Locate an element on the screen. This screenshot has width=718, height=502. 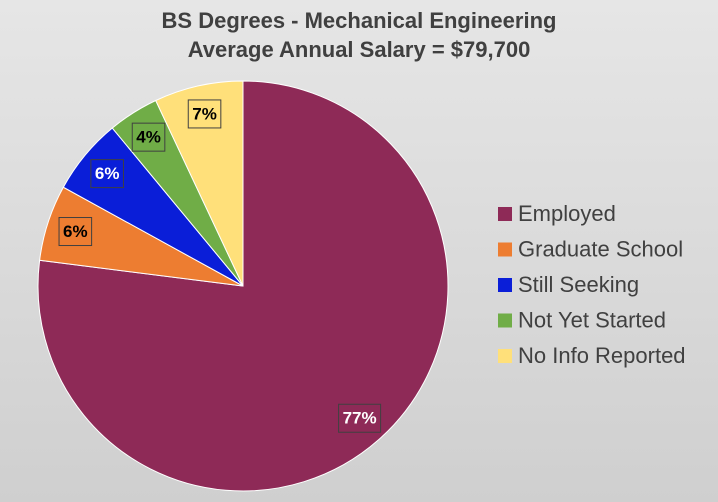
legend-label: No Info Reported is located at coordinates (602, 355).